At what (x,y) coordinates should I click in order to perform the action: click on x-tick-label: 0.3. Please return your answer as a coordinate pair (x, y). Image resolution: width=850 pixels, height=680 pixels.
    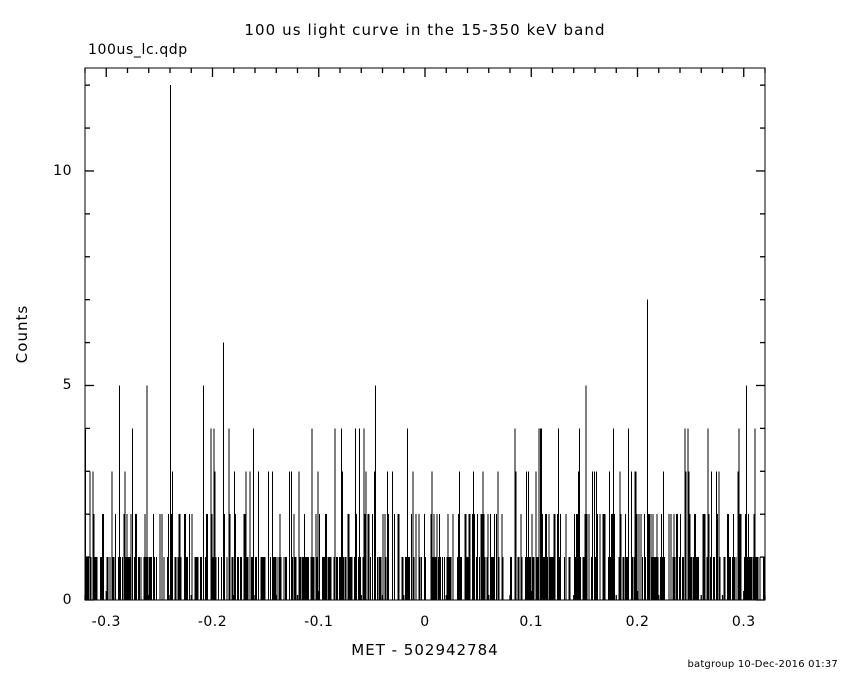
    Looking at the image, I should click on (743, 622).